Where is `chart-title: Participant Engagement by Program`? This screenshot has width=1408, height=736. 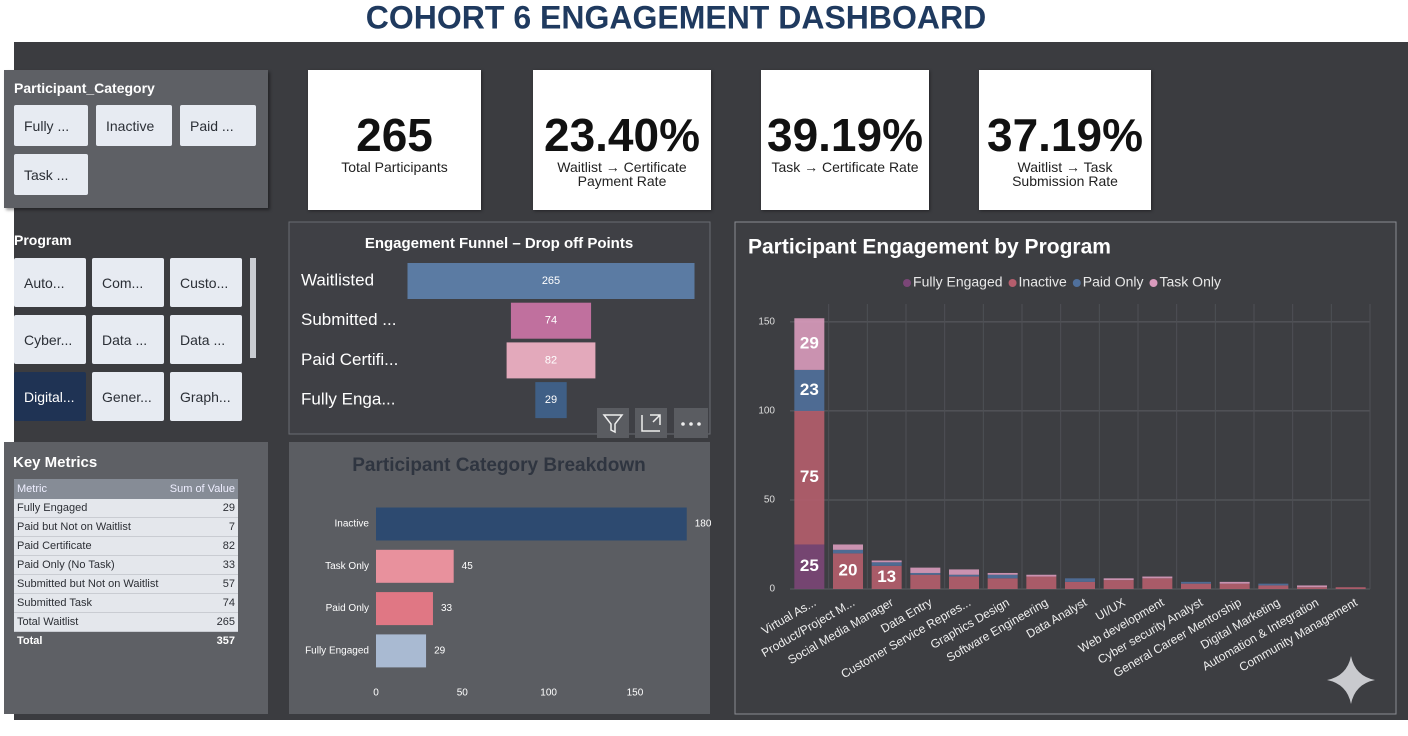
chart-title: Participant Engagement by Program is located at coordinates (929, 247).